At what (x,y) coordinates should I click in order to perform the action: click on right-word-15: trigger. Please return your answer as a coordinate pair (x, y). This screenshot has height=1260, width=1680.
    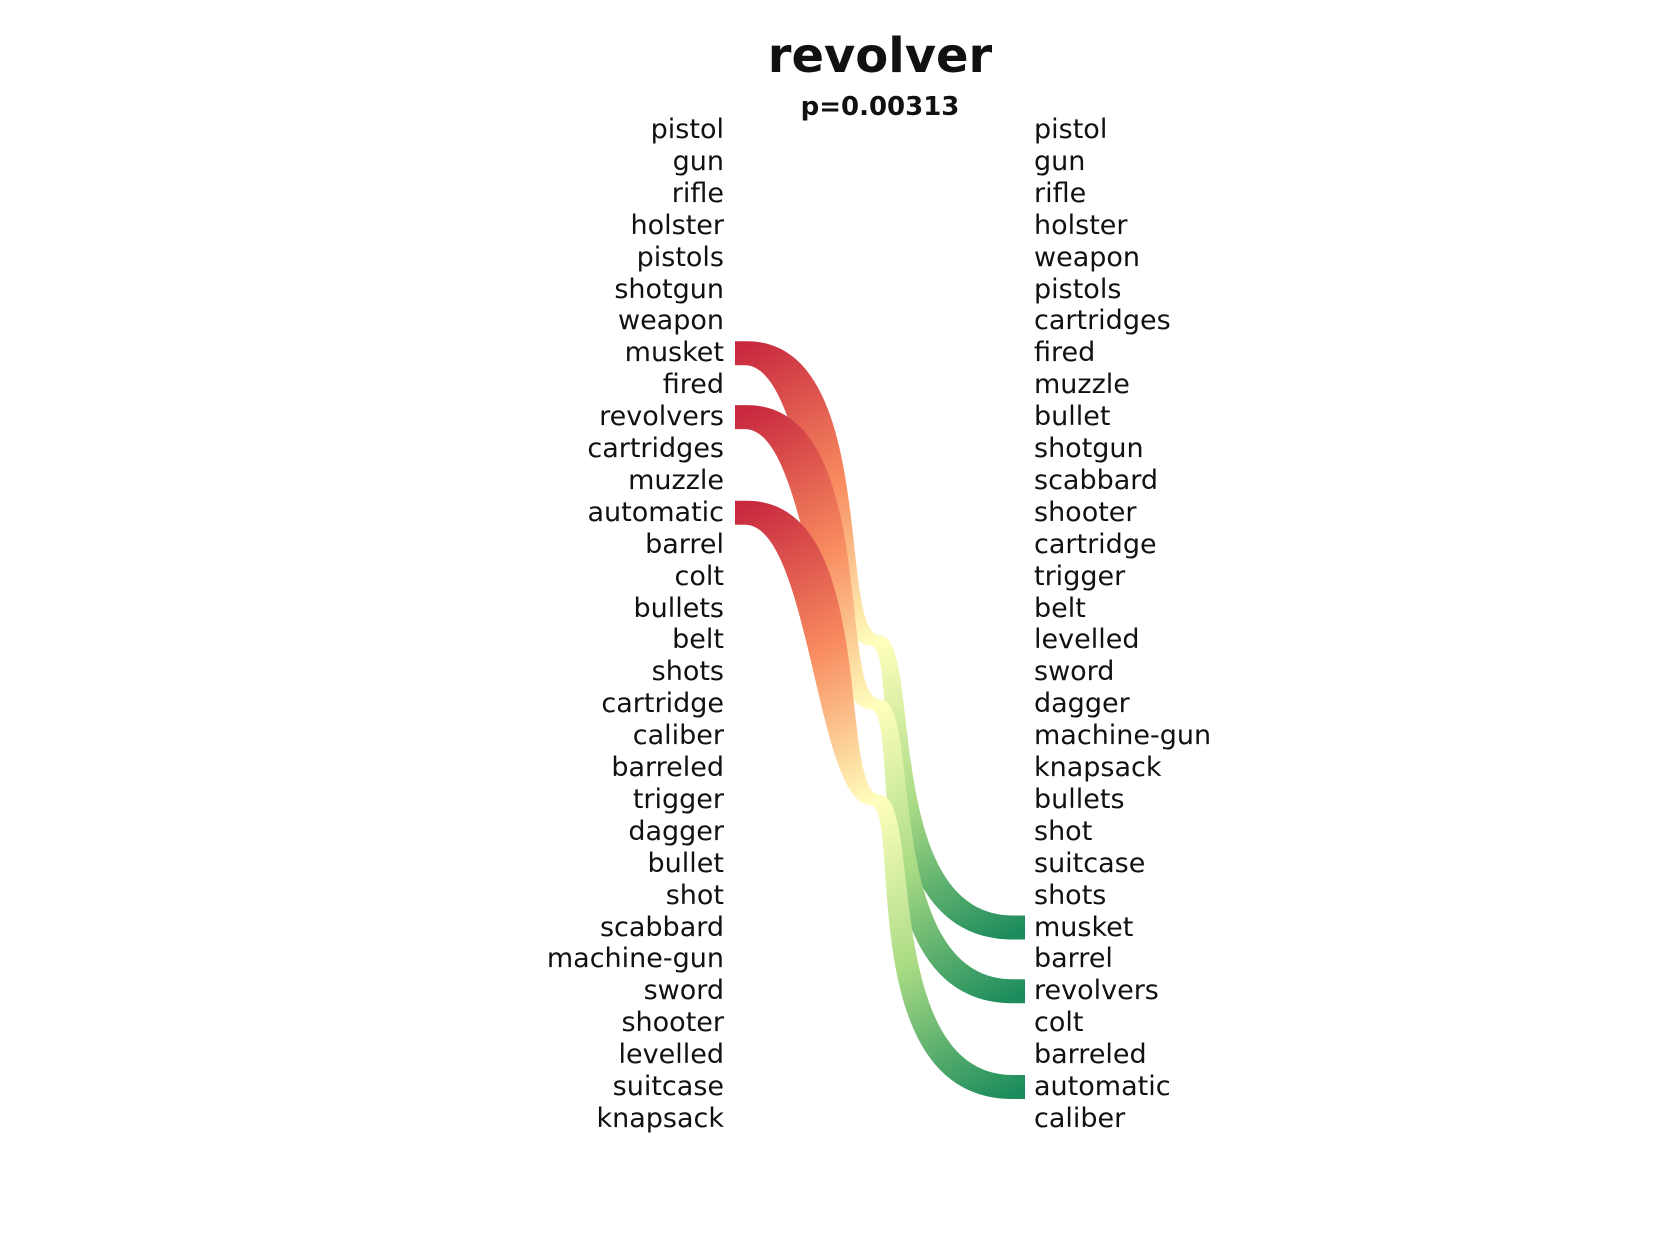
    Looking at the image, I should click on (1080, 576).